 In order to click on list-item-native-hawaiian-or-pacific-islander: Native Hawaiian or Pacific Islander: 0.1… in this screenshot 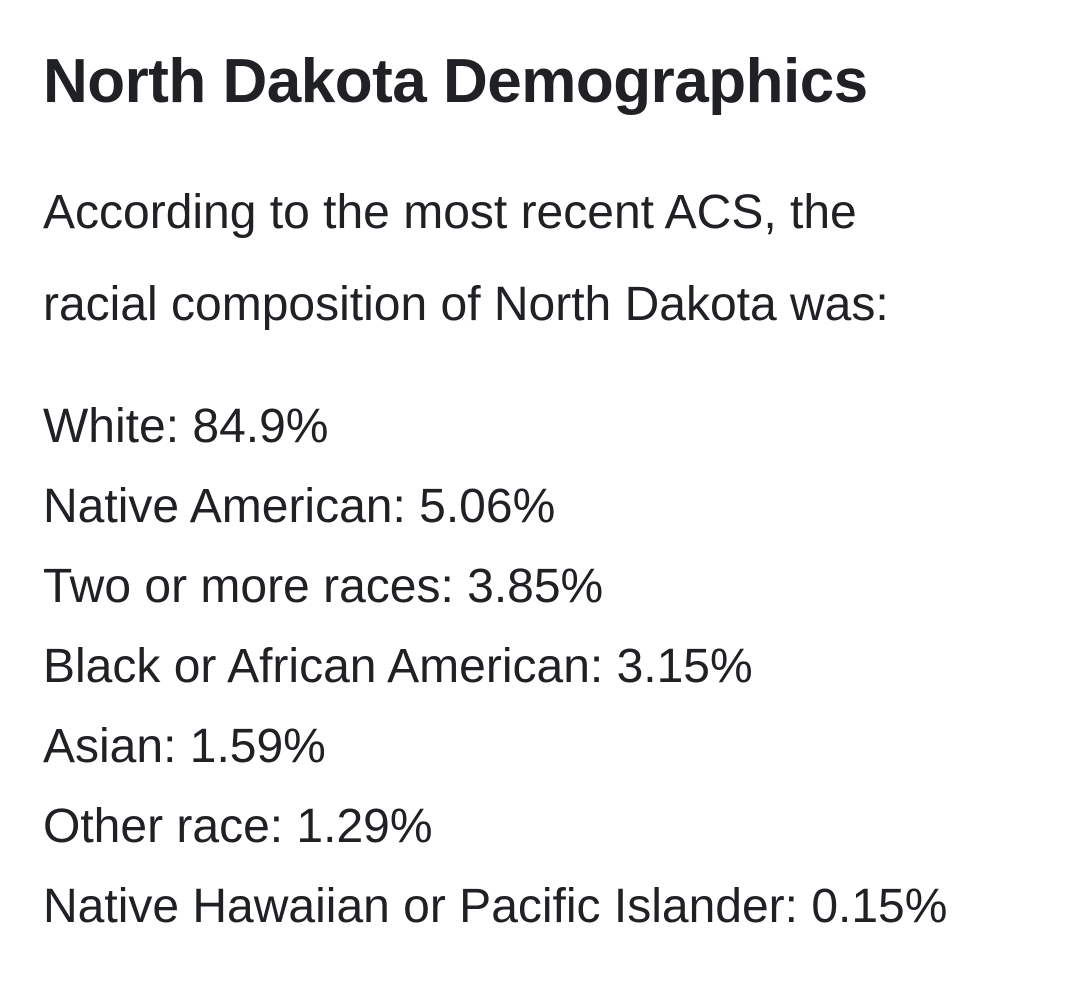, I will do `click(495, 906)`.